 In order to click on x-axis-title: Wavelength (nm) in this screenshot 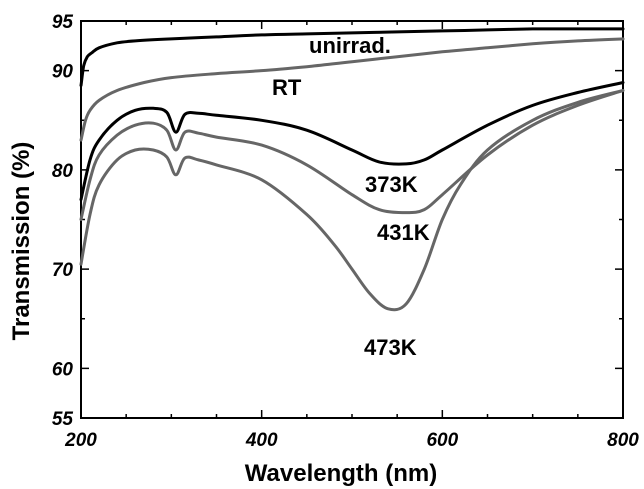, I will do `click(341, 473)`.